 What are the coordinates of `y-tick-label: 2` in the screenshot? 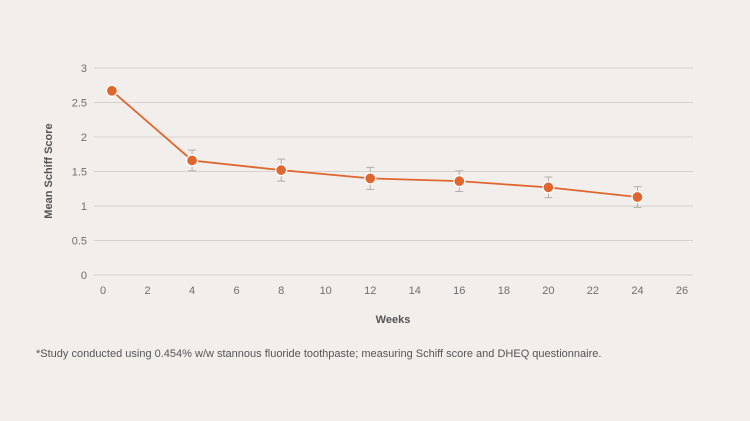 It's located at (84, 138).